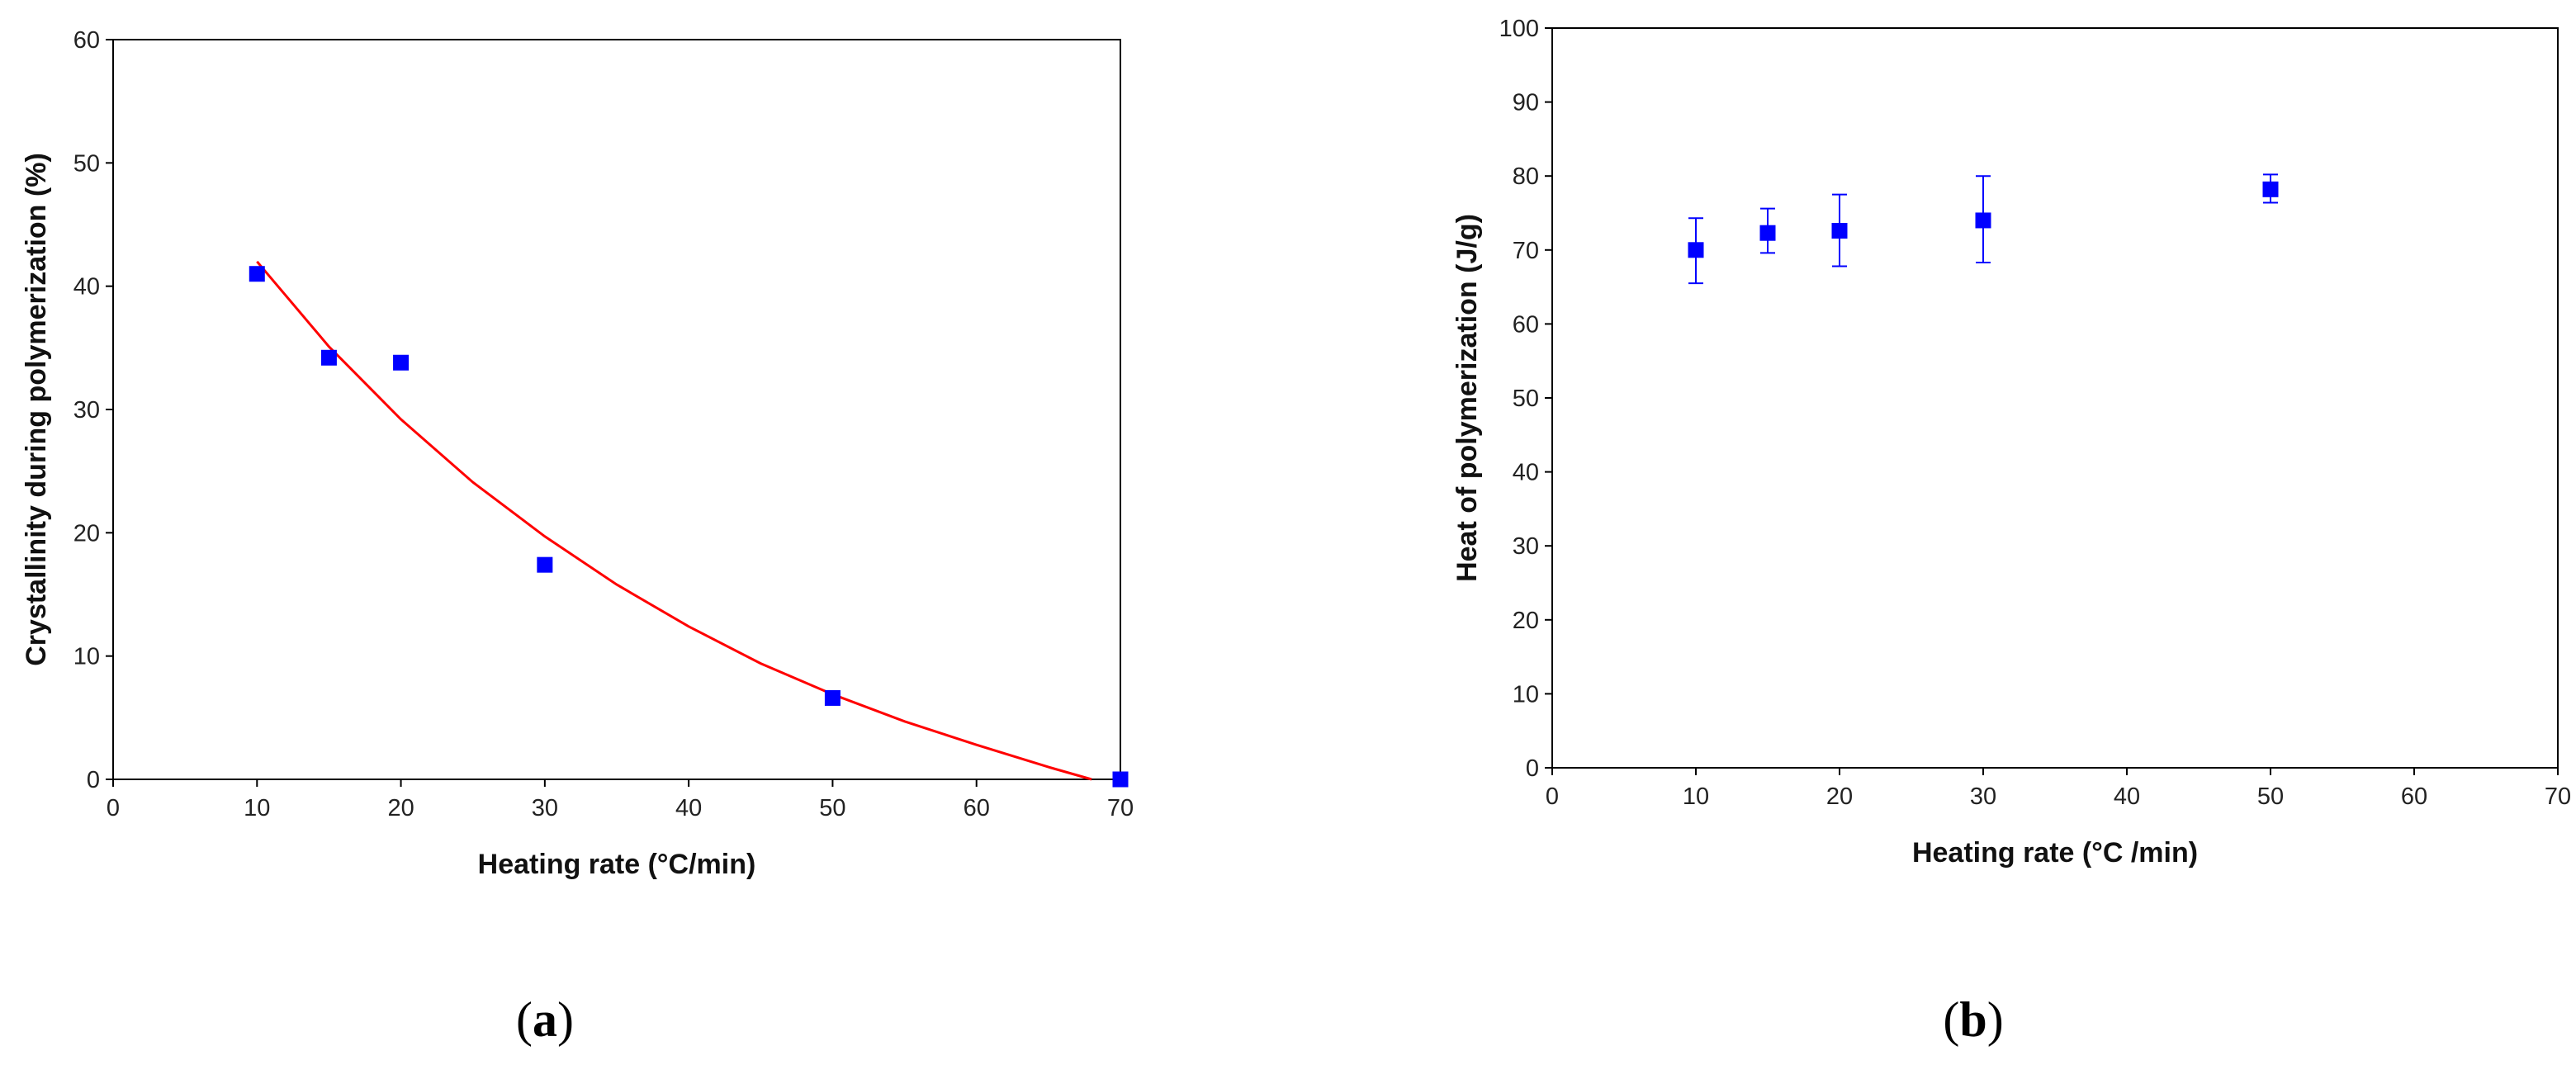 The width and height of the screenshot is (2576, 1065). I want to click on chart-a-y-ticks: 0 10 20 30 40 50 60, so click(93, 410).